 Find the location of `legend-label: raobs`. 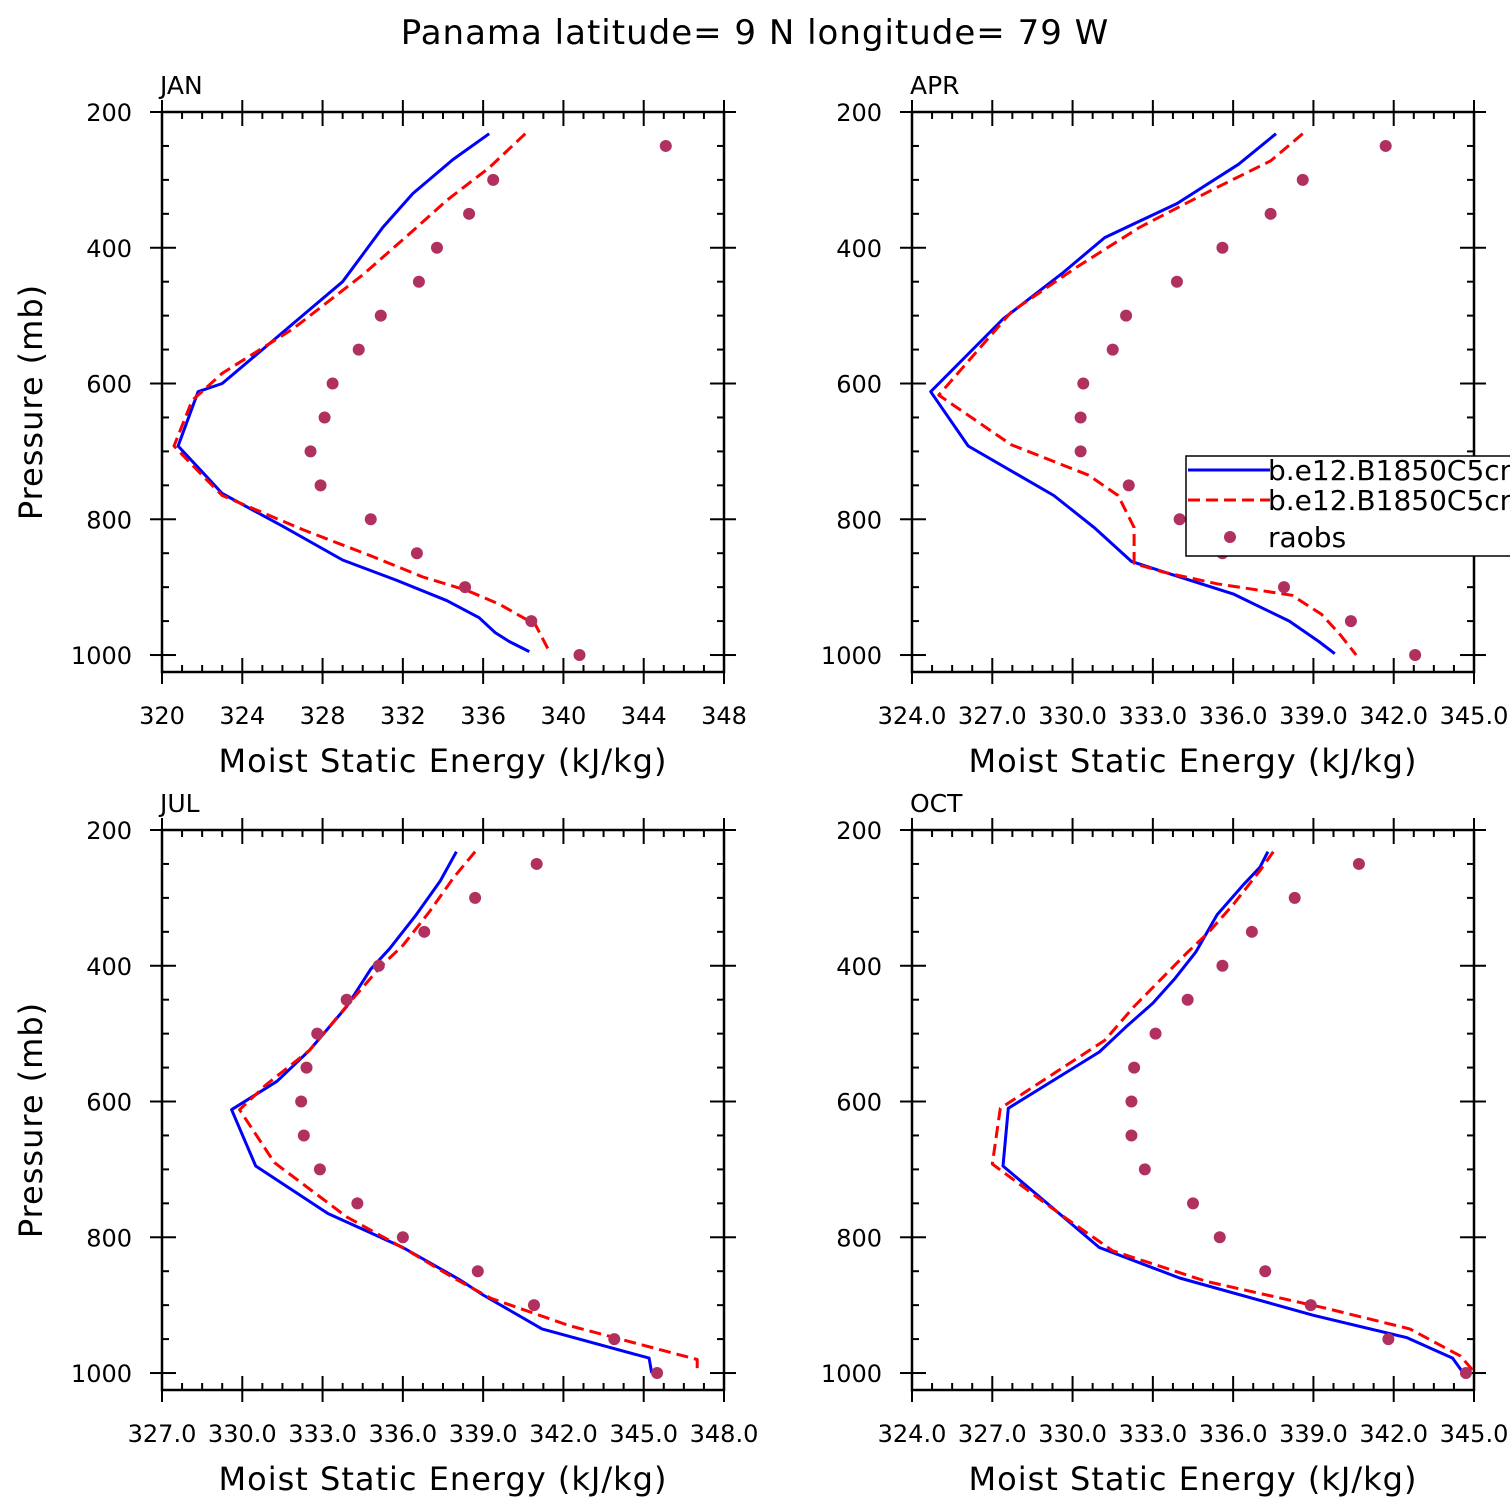

legend-label: raobs is located at coordinates (1307, 537).